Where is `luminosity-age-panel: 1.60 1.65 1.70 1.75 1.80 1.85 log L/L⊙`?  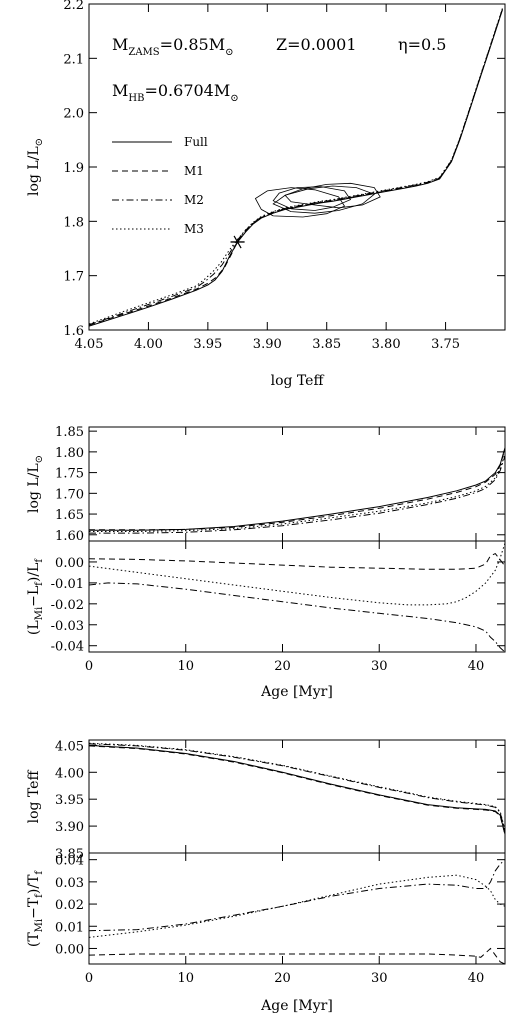 luminosity-age-panel: 1.60 1.65 1.70 1.75 1.80 1.85 log L/L⊙ is located at coordinates (266, 484).